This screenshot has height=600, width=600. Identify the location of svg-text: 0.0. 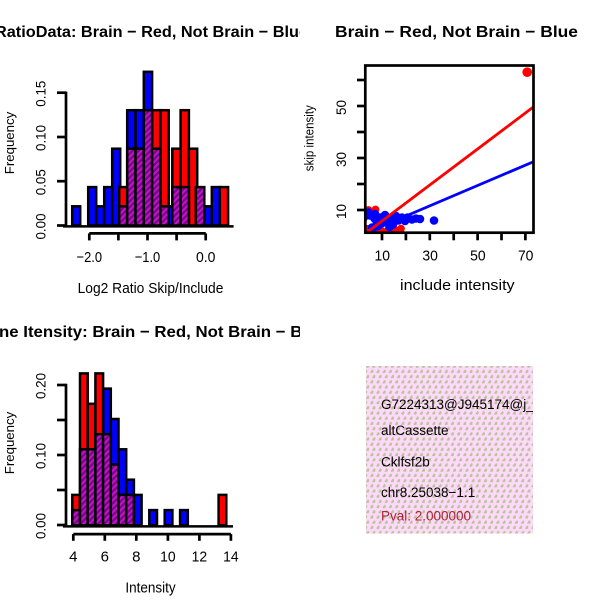
(206, 257).